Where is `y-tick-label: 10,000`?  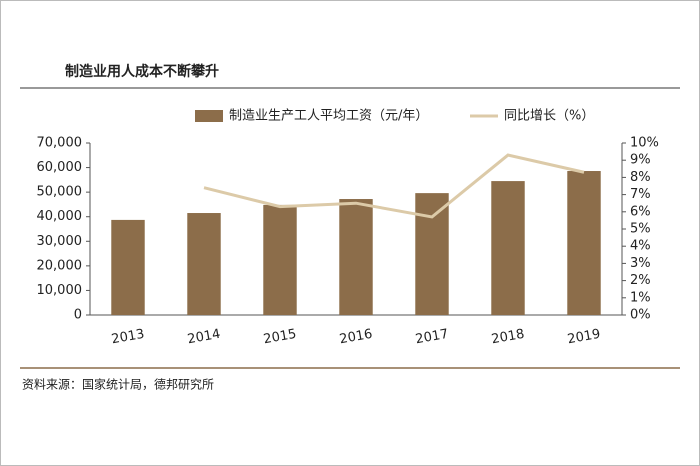
y-tick-label: 10,000 is located at coordinates (60, 290).